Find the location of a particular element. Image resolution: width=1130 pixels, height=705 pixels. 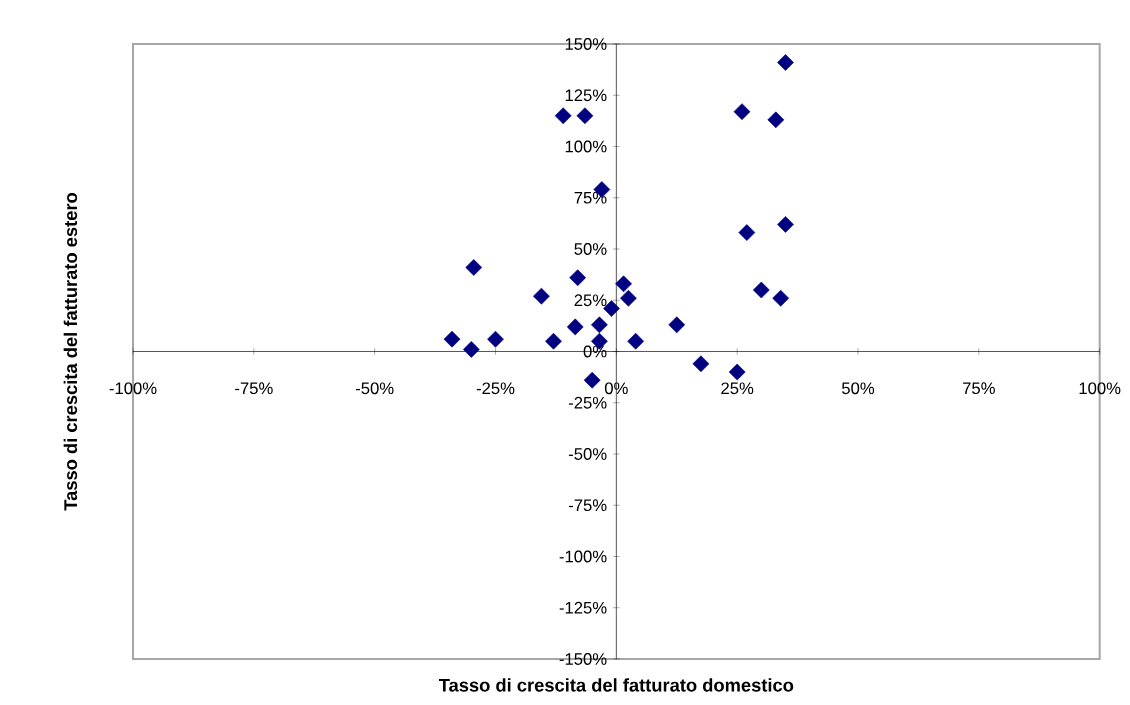

x-tick-label: 25% is located at coordinates (737, 388).